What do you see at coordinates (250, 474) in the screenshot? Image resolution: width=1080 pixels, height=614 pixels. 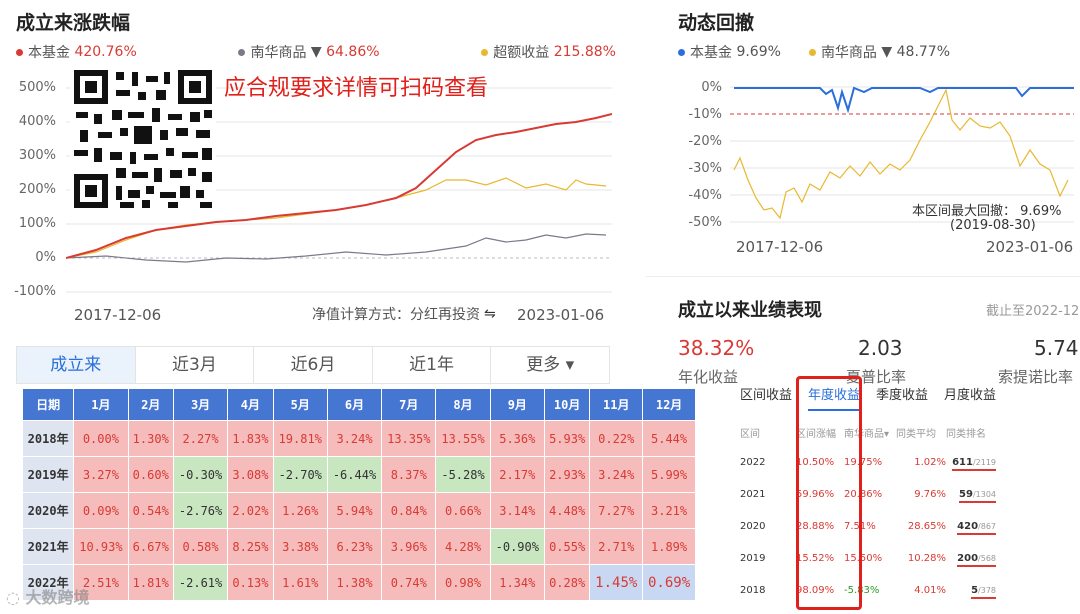 I see `cell-month-return: 3.08%` at bounding box center [250, 474].